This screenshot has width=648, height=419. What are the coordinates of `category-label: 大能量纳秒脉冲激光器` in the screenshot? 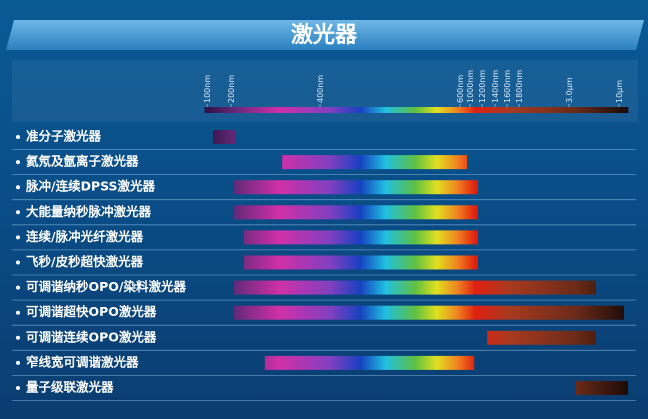 It's located at (89, 211).